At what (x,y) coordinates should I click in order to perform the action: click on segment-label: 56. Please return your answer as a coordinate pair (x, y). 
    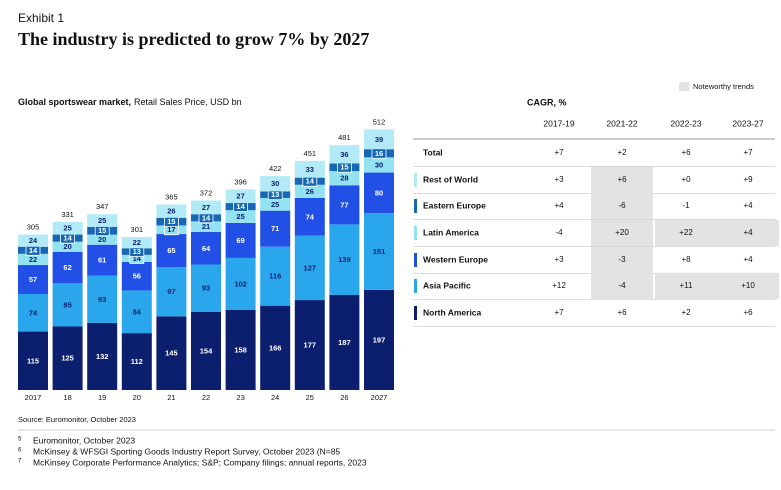
    Looking at the image, I should click on (137, 276).